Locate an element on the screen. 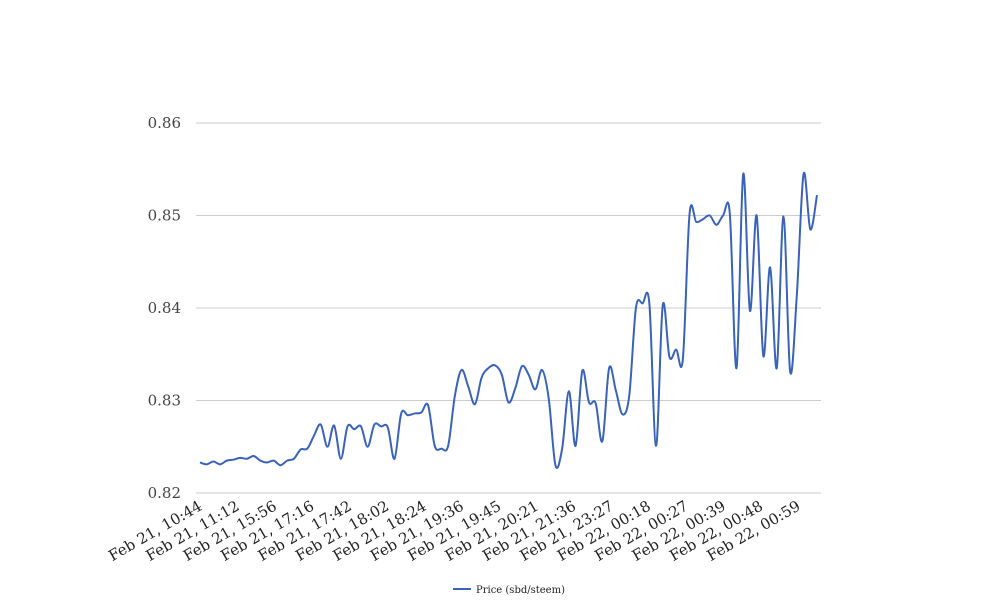  y-tick-label: 0.83 is located at coordinates (164, 401).